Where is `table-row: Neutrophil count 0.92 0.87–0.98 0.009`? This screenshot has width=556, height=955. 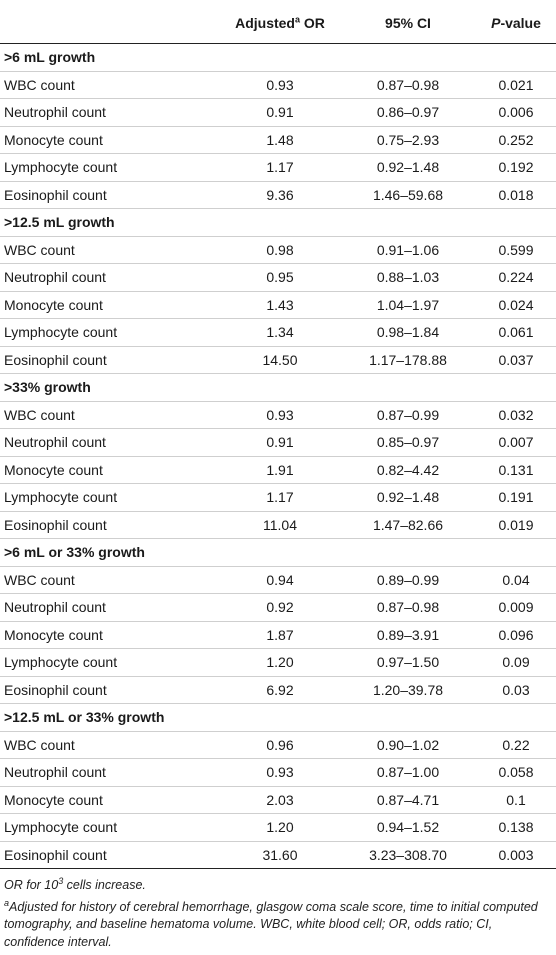 table-row: Neutrophil count 0.92 0.87–0.98 0.009 is located at coordinates (278, 607).